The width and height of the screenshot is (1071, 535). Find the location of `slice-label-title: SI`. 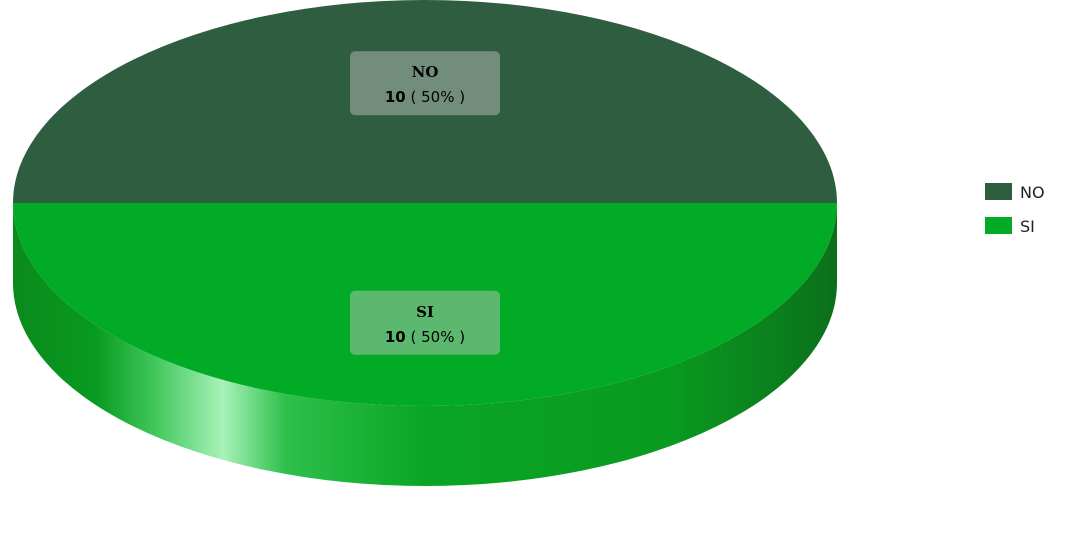

slice-label-title: SI is located at coordinates (425, 312).